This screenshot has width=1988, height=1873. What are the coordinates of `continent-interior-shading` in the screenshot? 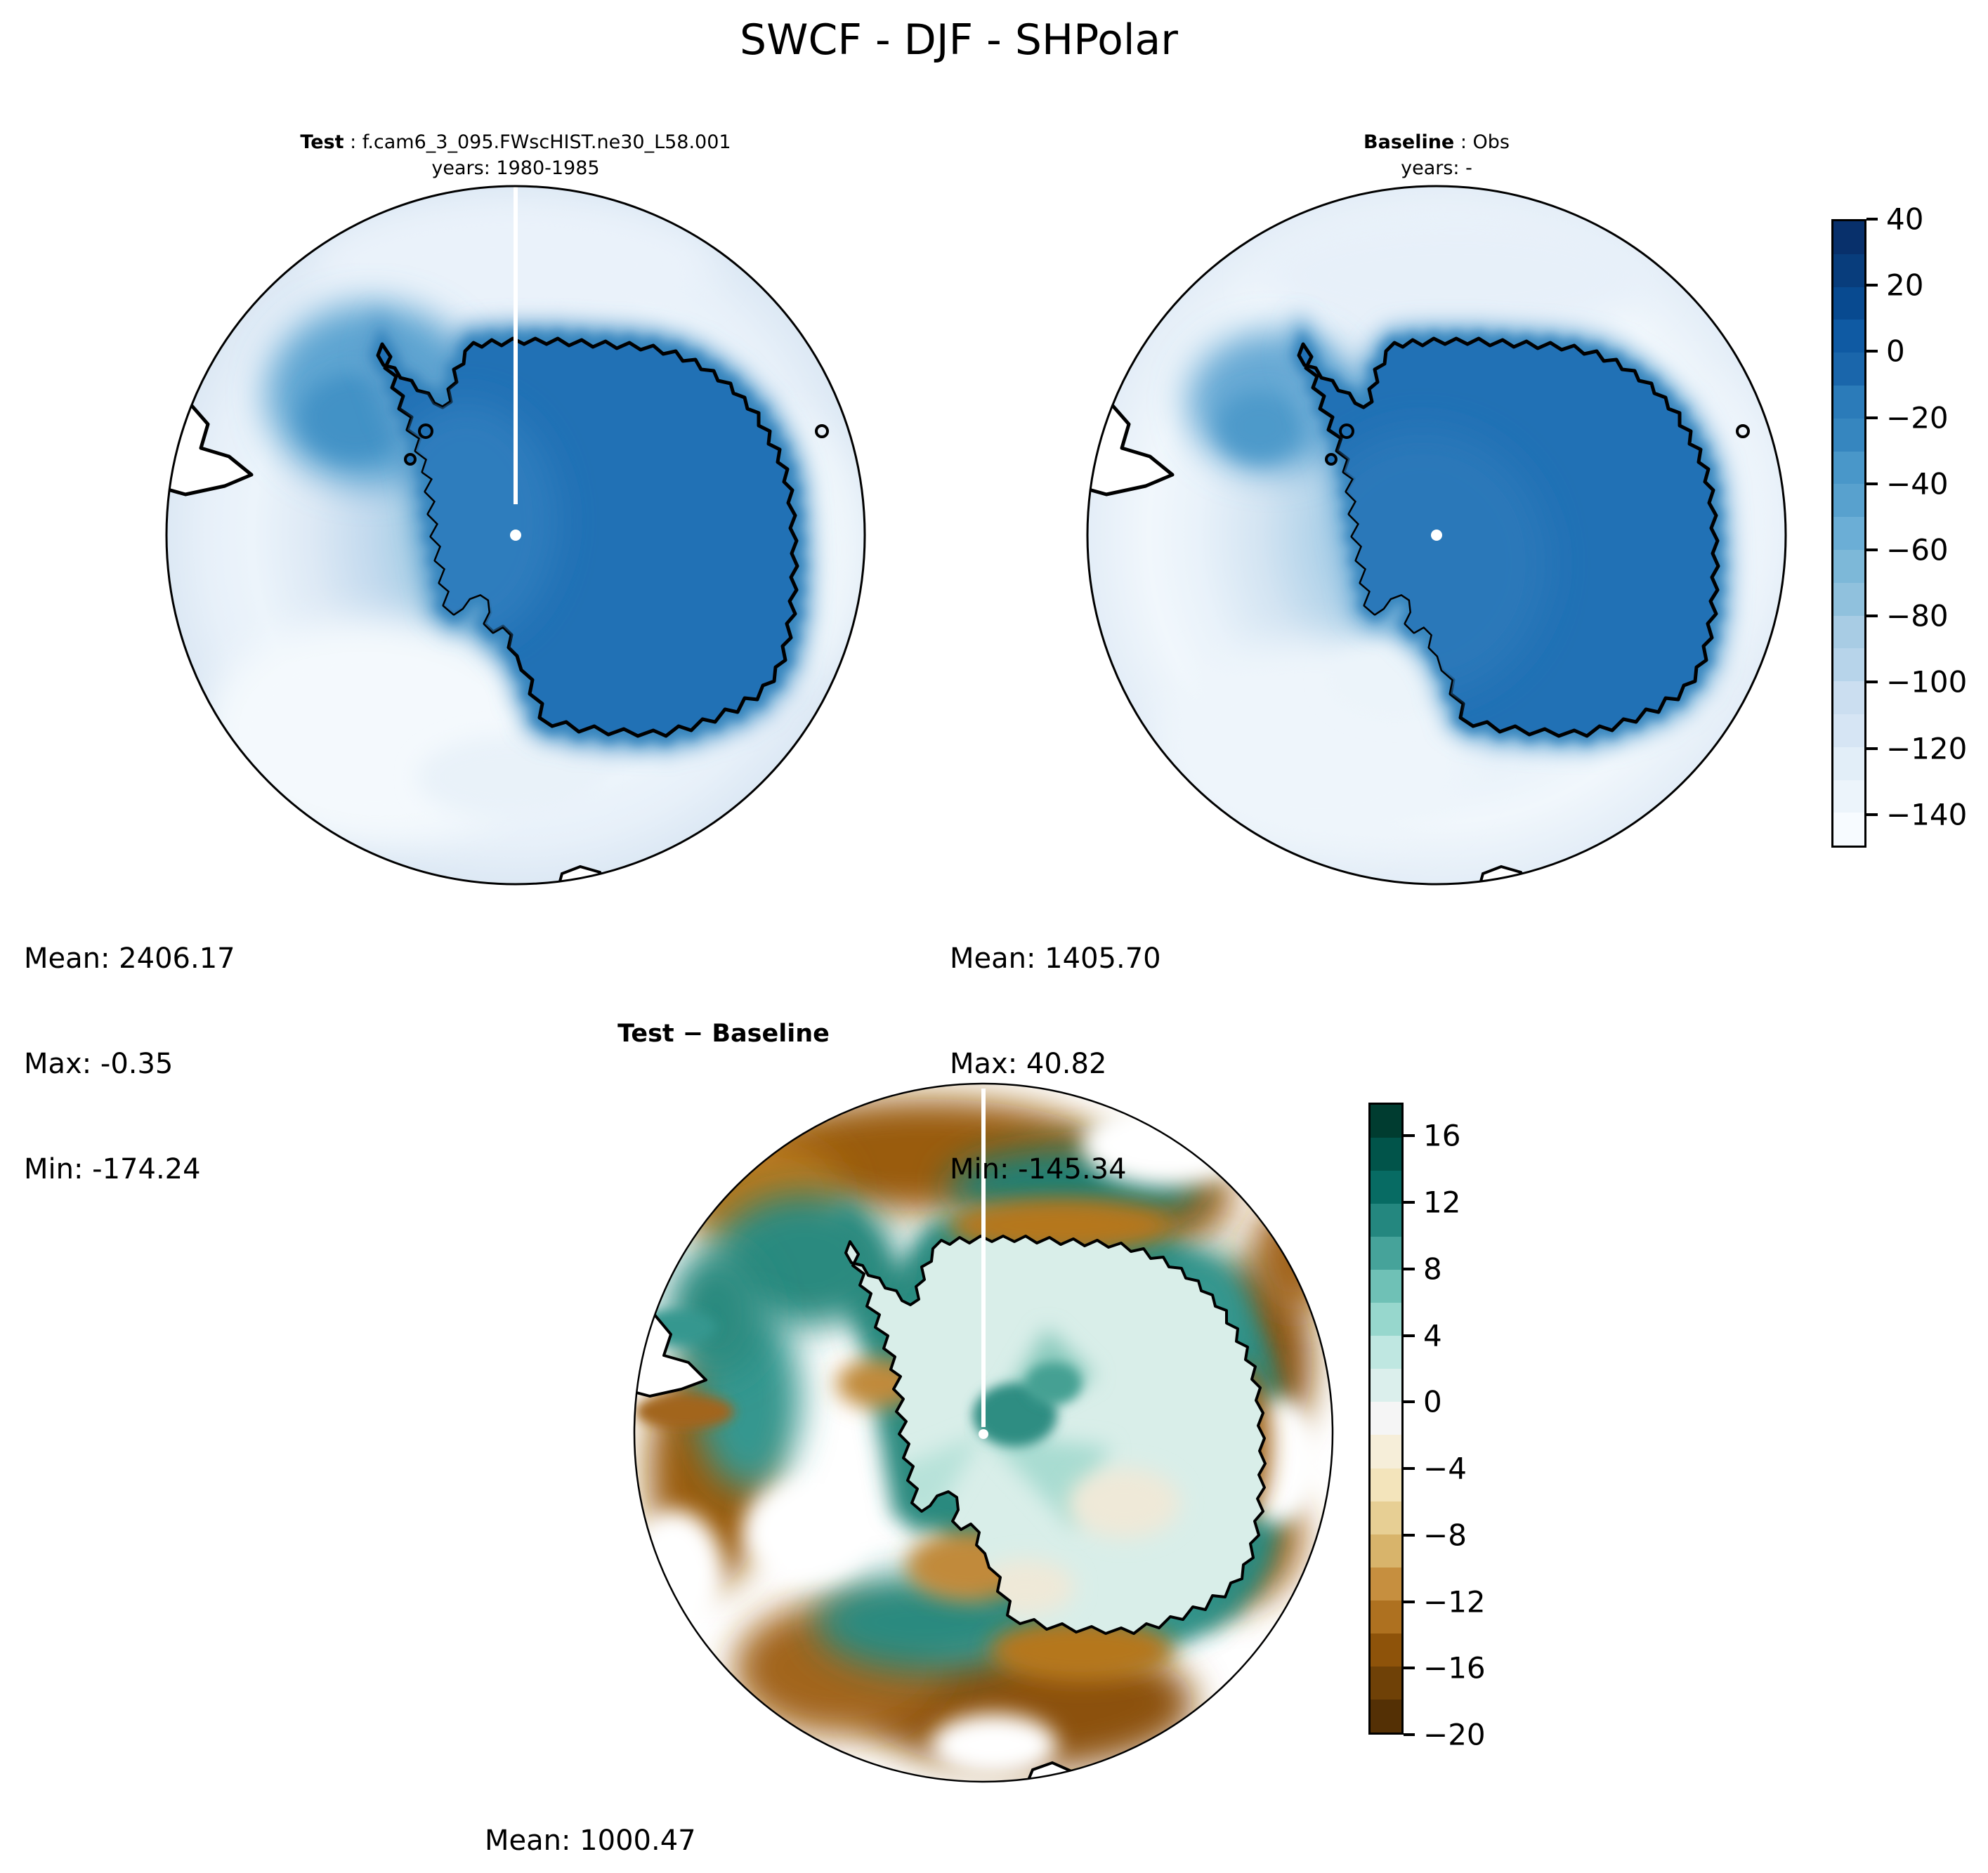 It's located at (1029, 1471).